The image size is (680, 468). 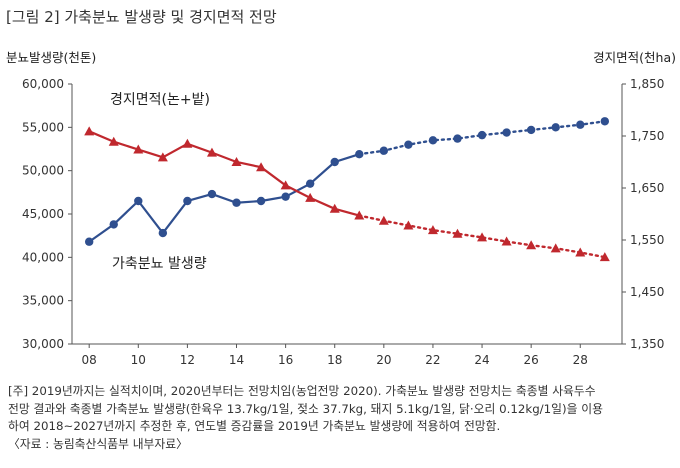 I want to click on left-tick-label: 60,000, so click(x=43, y=84).